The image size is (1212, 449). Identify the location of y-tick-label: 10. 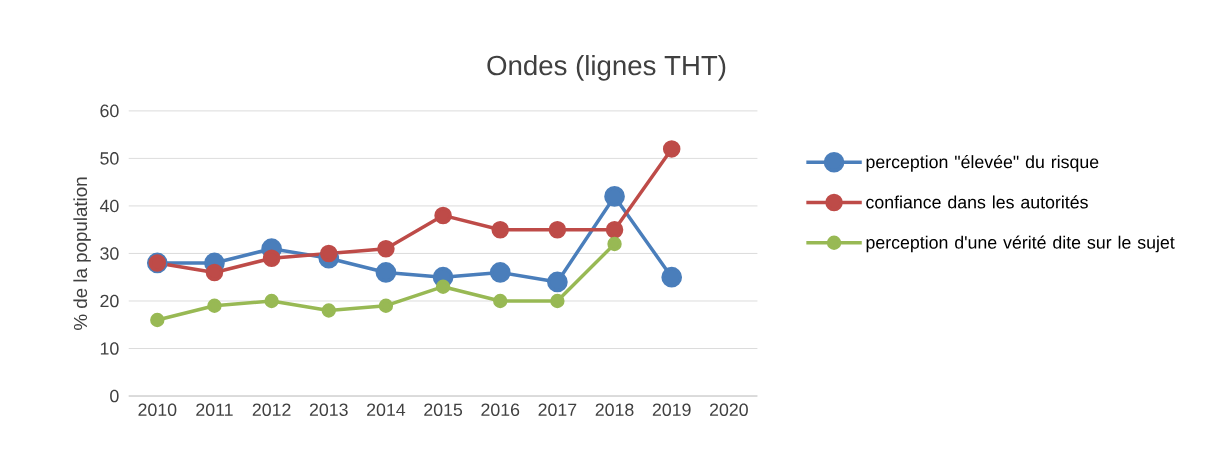
(109, 349).